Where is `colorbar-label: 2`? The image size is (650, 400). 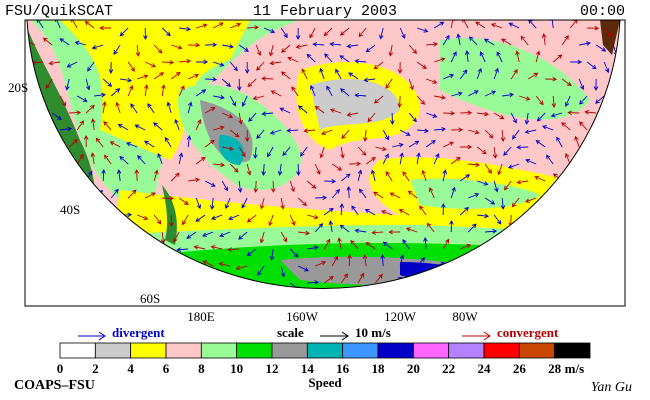 colorbar-label: 2 is located at coordinates (95, 368).